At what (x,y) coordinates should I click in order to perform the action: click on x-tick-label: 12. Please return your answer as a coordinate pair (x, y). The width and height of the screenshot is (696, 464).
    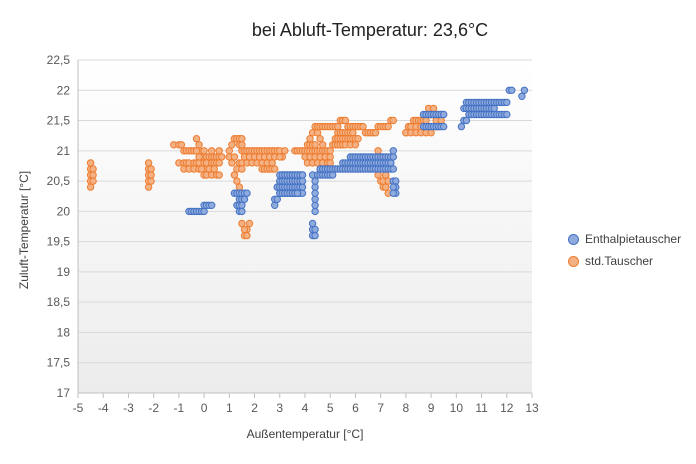
    Looking at the image, I should click on (507, 408).